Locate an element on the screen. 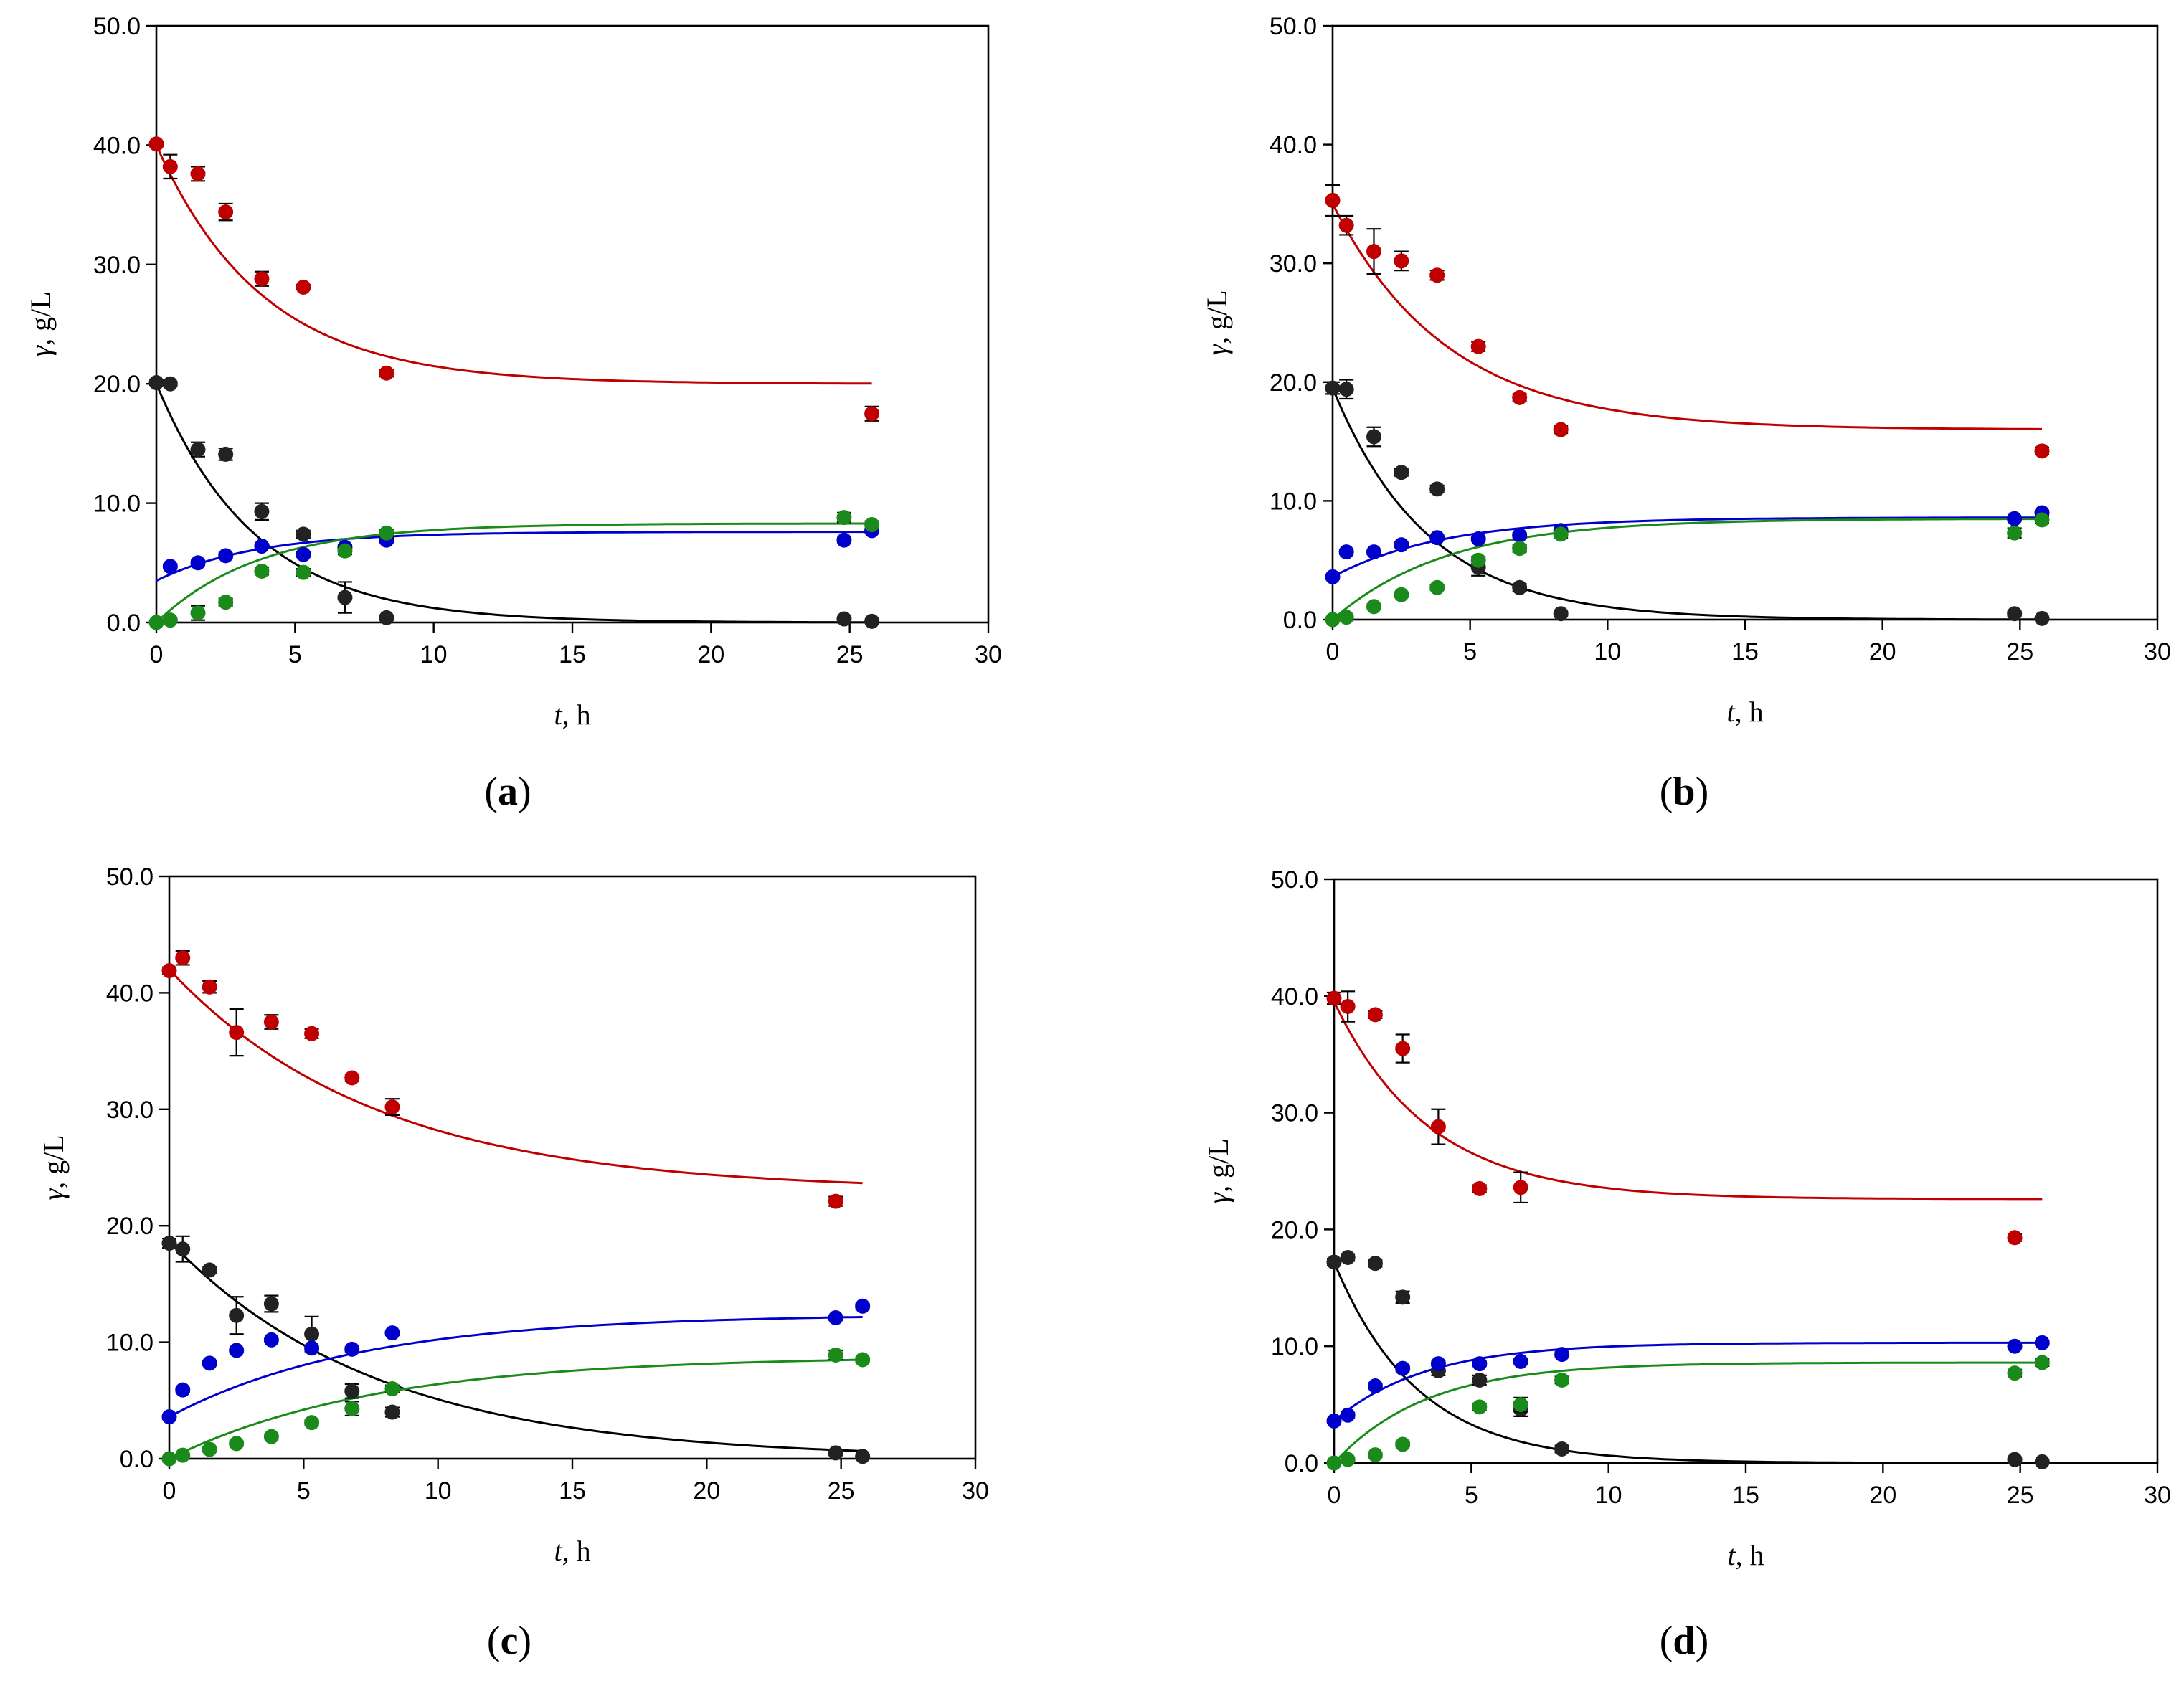  y-axis-variable: γ is located at coordinates (40, 351).